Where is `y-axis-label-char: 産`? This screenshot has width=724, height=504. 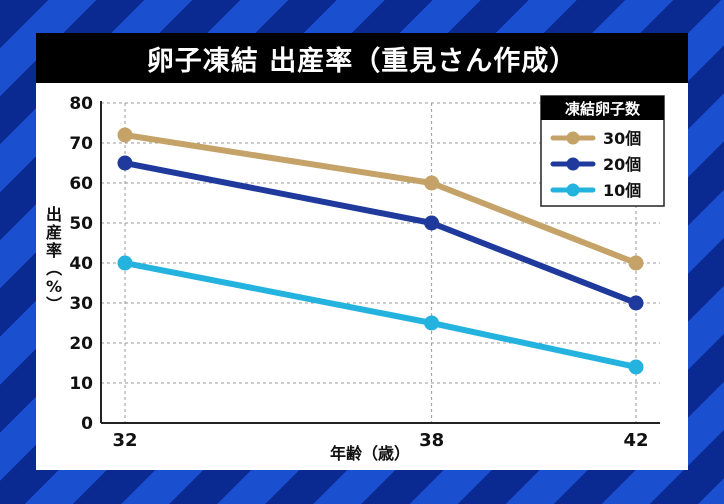 y-axis-label-char: 産 is located at coordinates (54, 232).